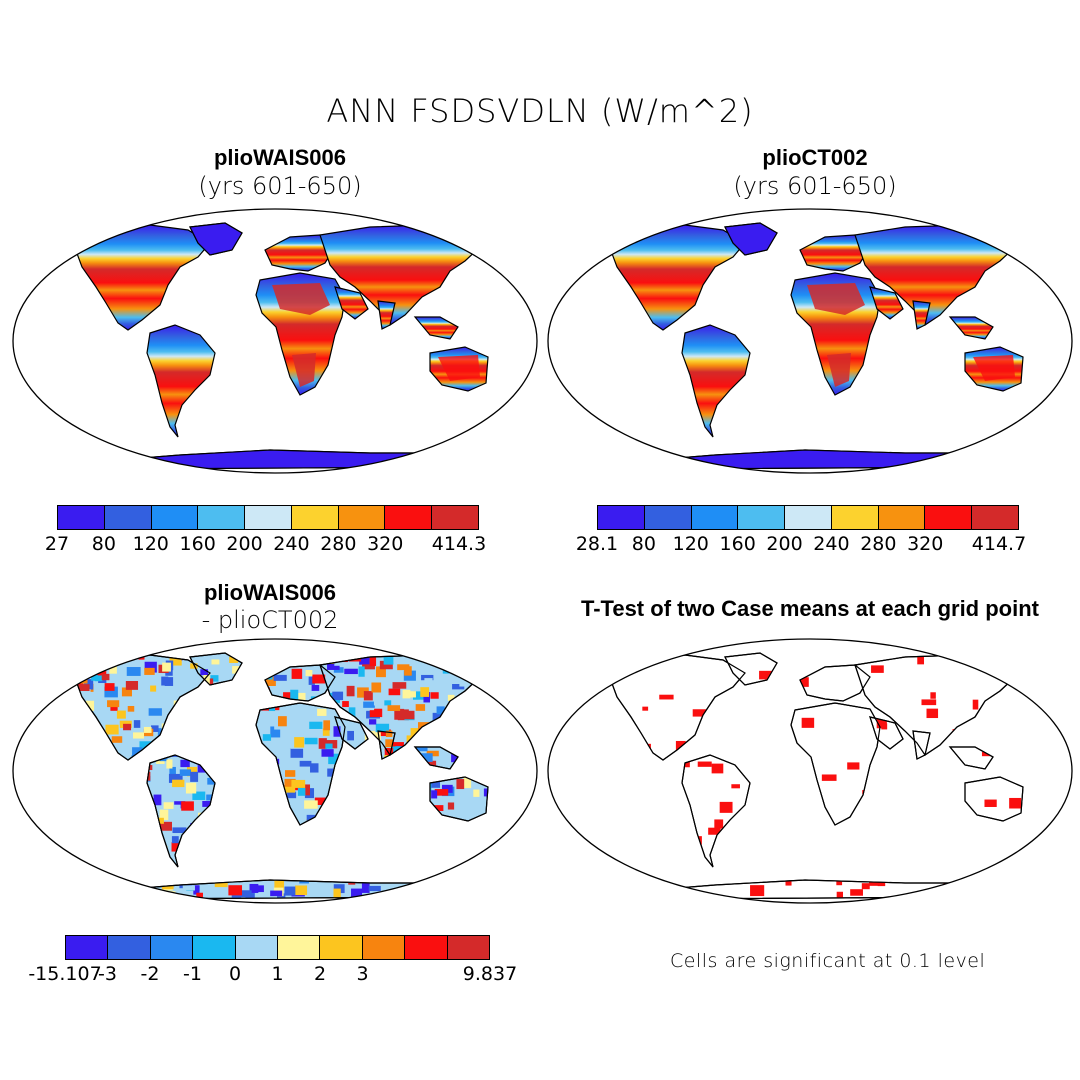  Describe the element at coordinates (839, 370) in the screenshot. I see `hotspot-southern-africa` at that location.